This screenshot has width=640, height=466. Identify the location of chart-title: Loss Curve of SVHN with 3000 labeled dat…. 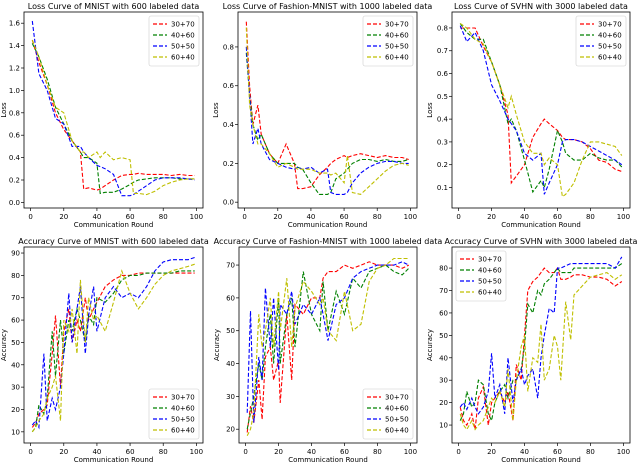
(541, 6).